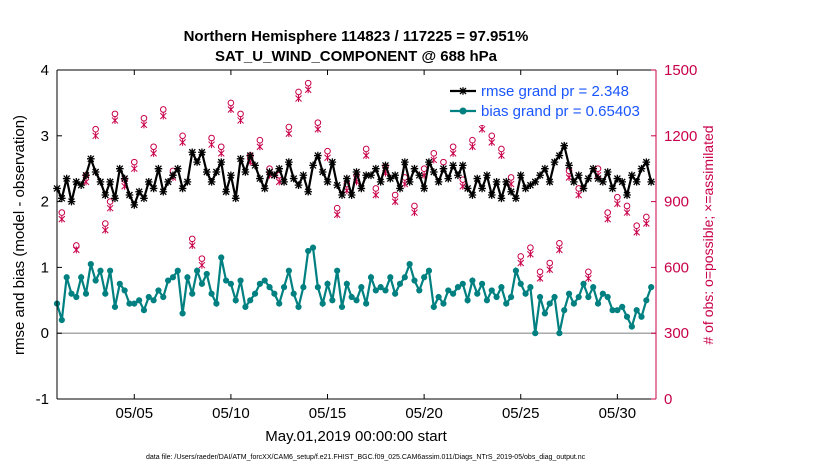 This screenshot has height=470, width=830. I want to click on y-tick-label: 3, so click(45, 136).